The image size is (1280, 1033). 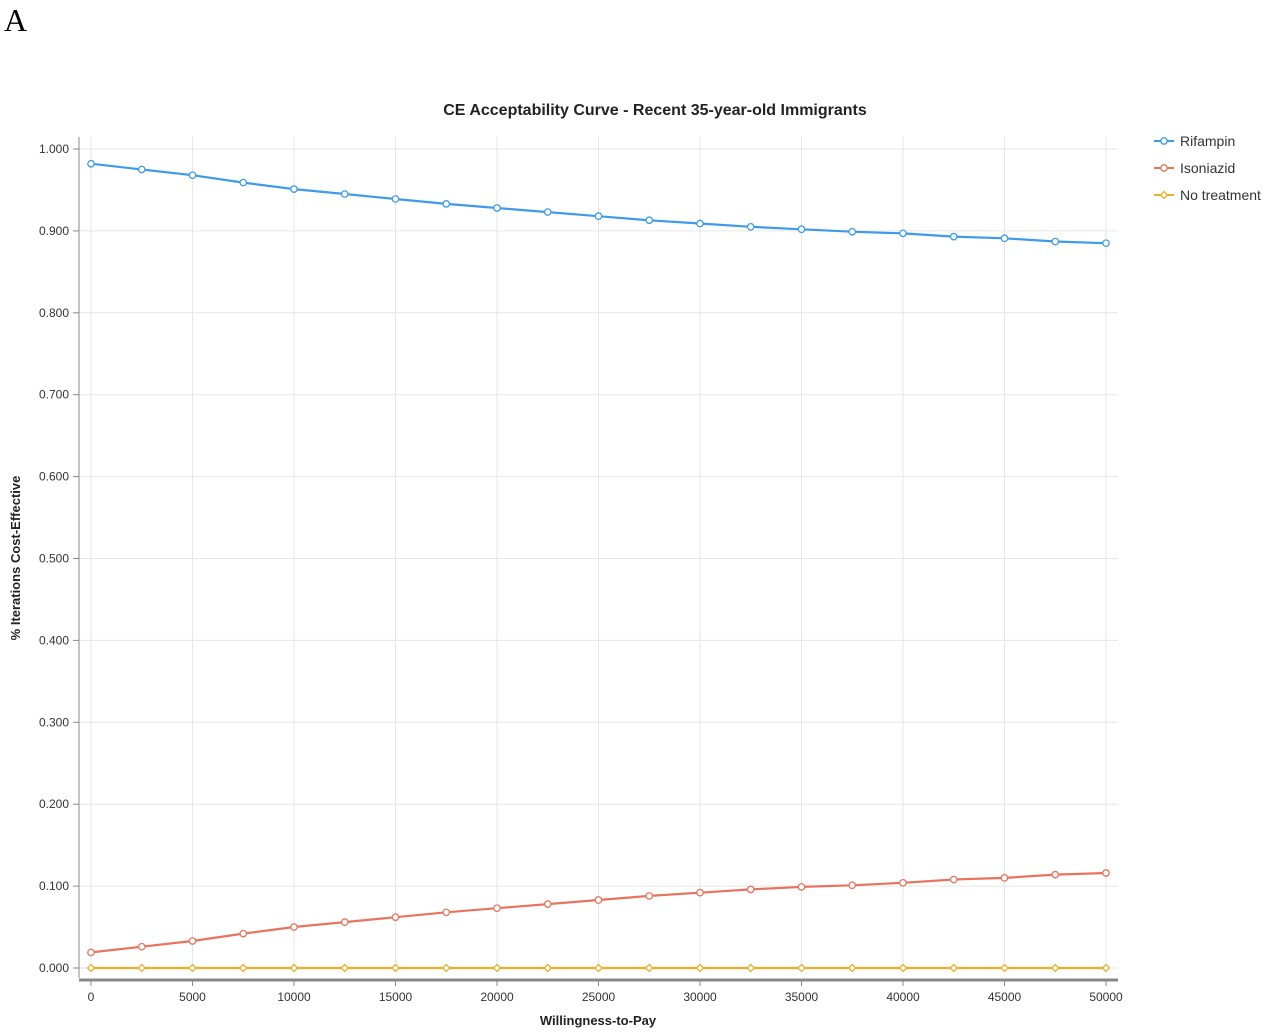 I want to click on y-tick-label: 0.600, so click(x=54, y=477).